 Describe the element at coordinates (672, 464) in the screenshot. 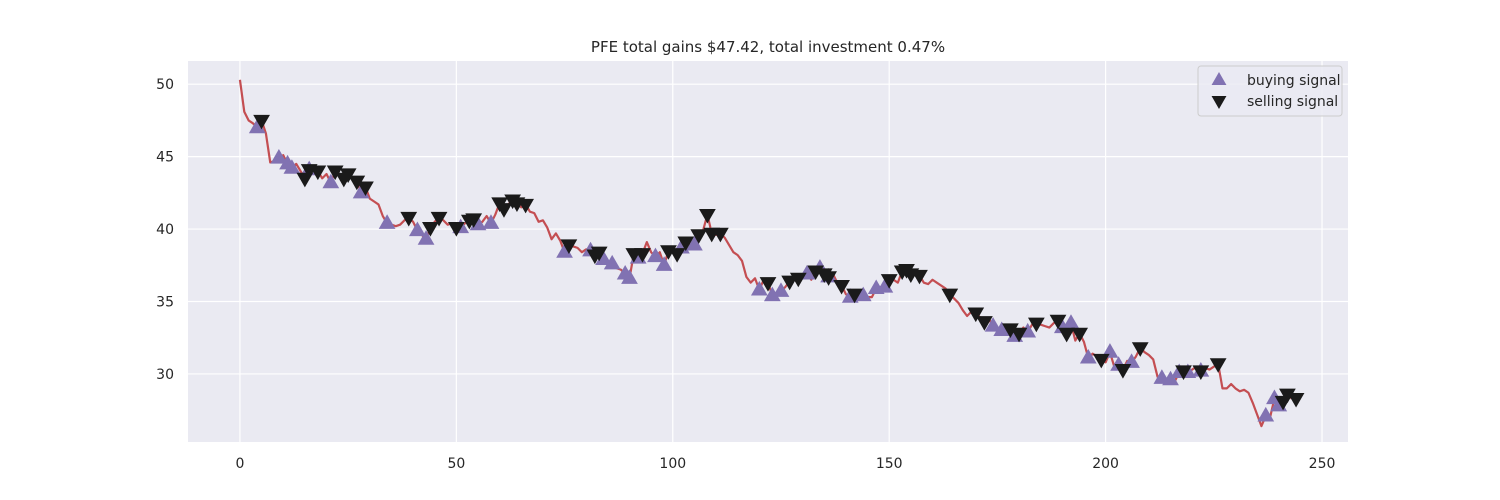

I see `x-tick-label: 100` at that location.